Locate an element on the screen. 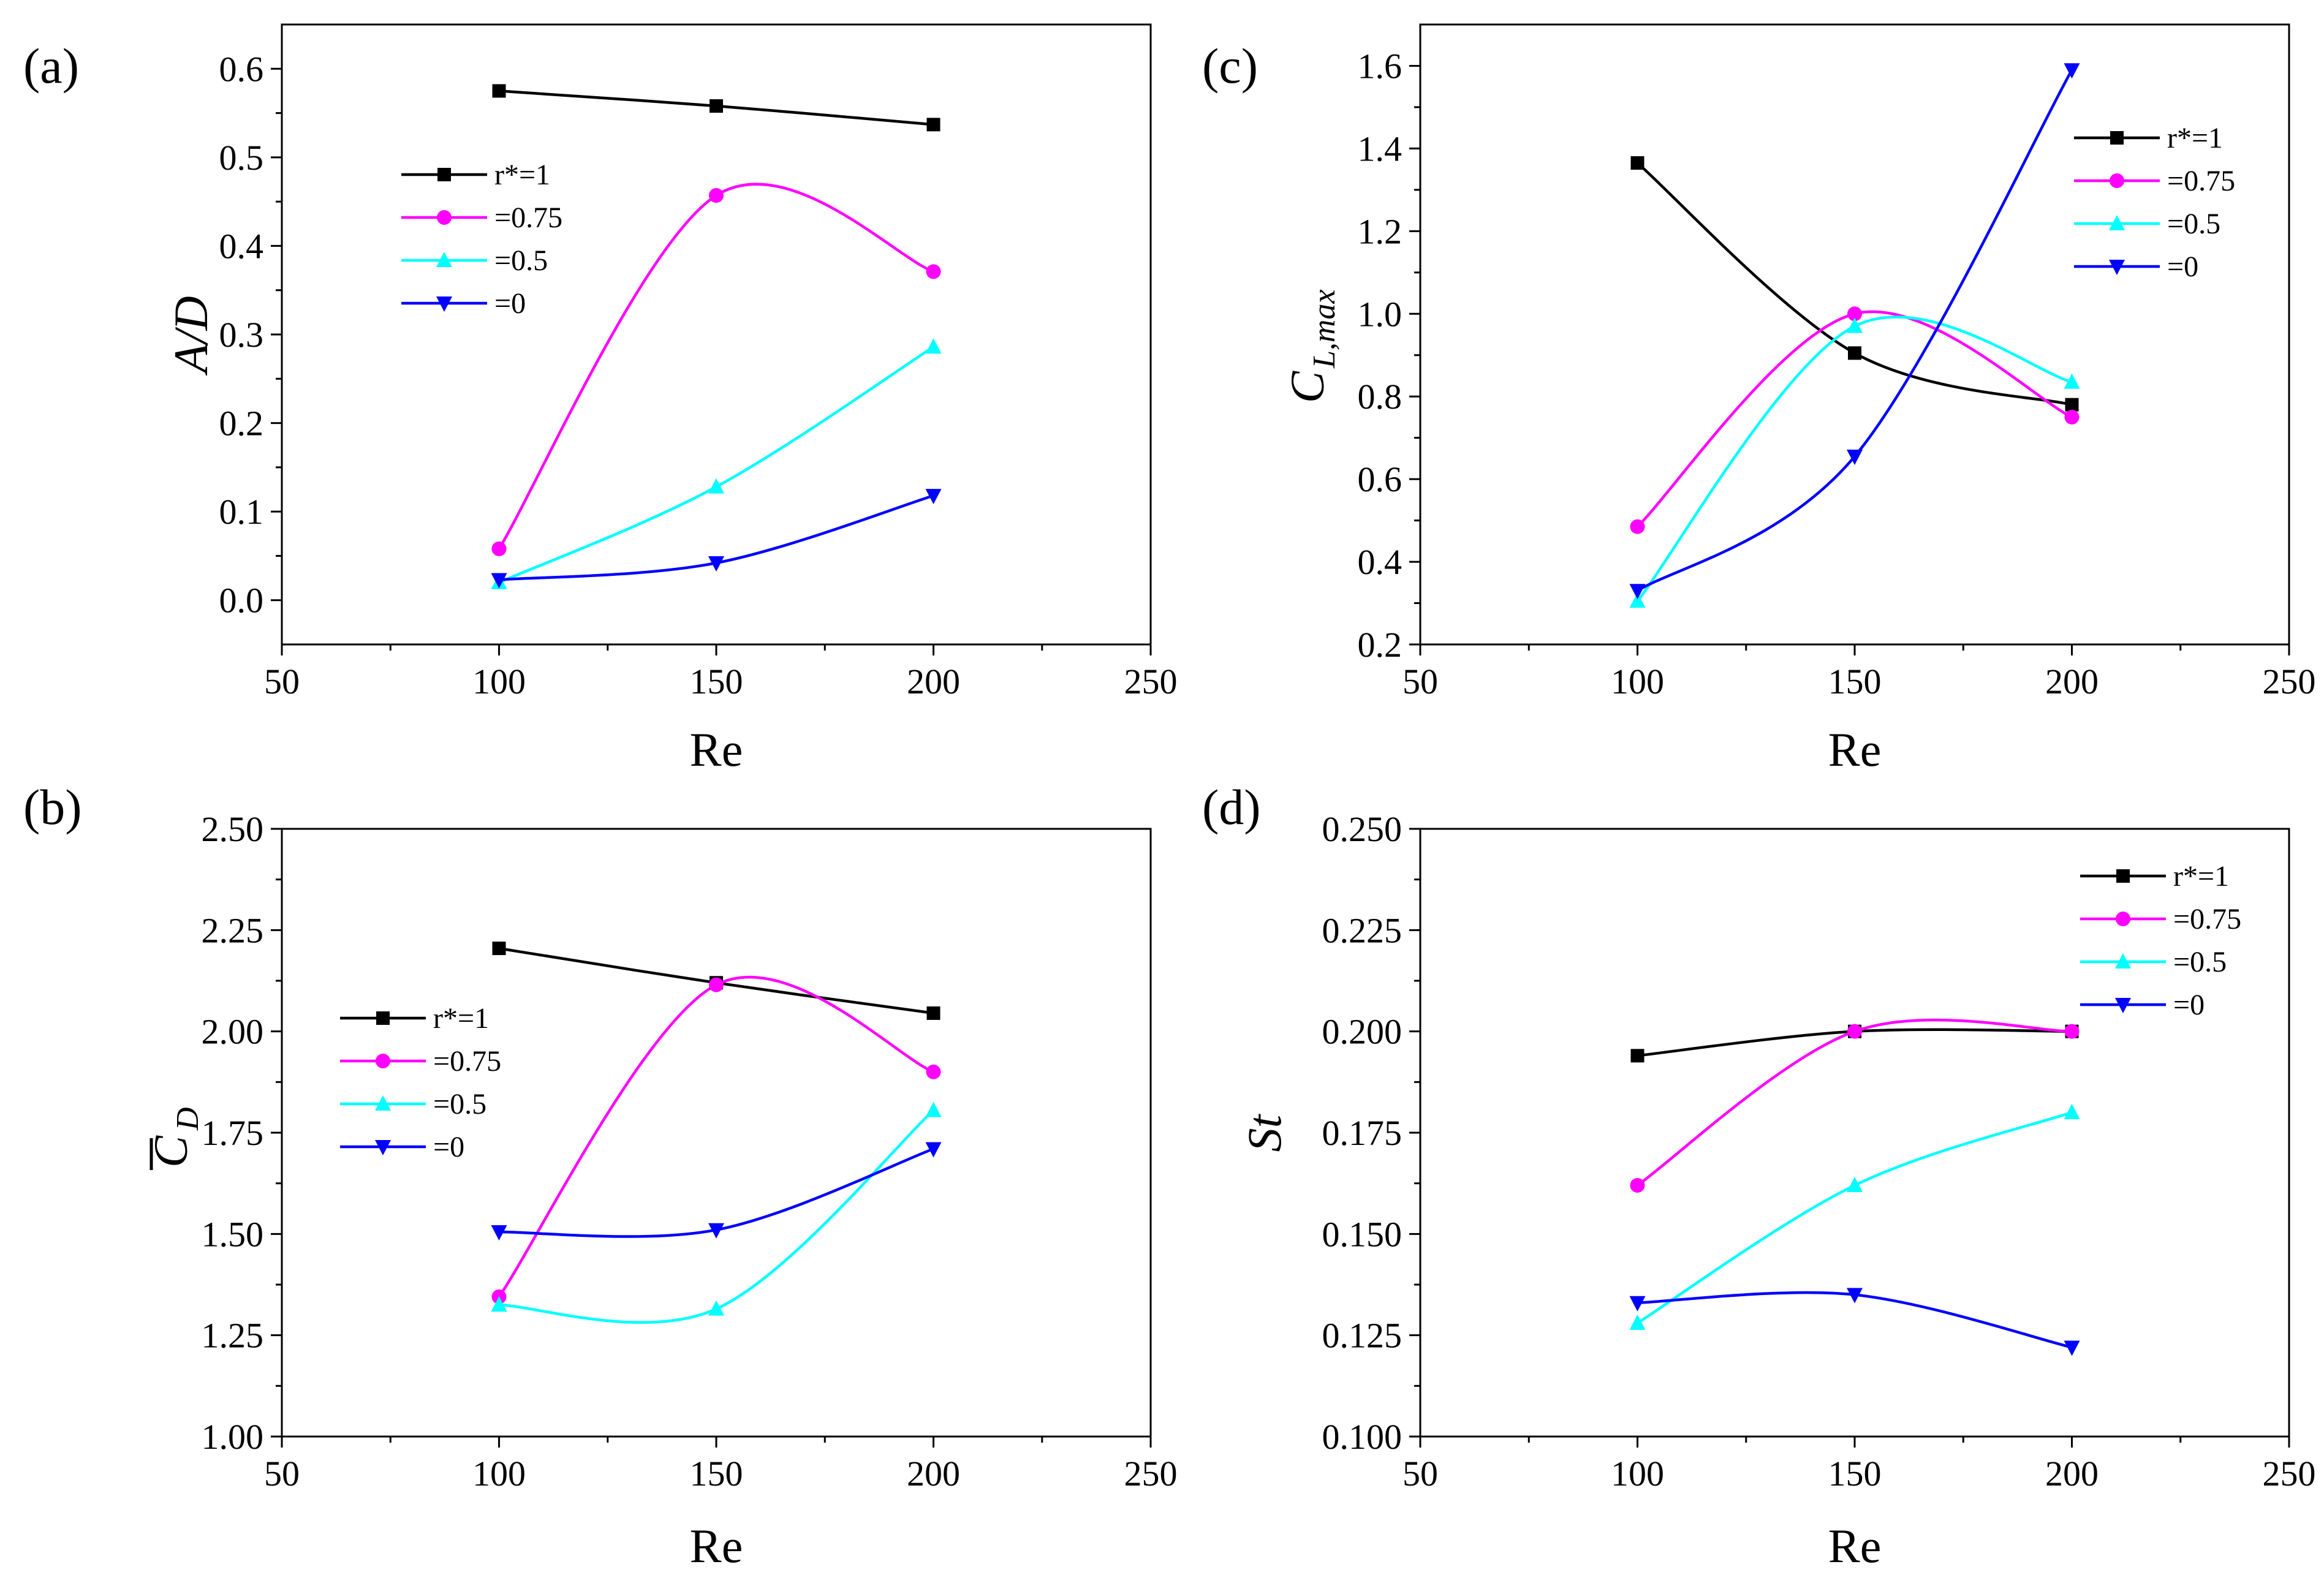 This screenshot has width=2324, height=1586. plot-frame-a is located at coordinates (716, 334).